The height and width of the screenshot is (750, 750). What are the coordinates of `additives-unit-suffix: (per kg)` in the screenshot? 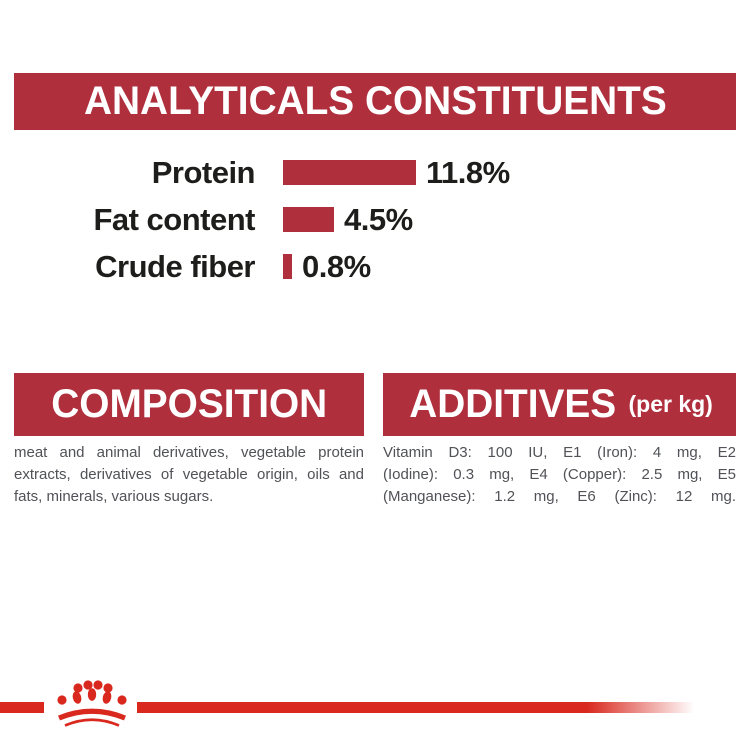 It's located at (670, 404).